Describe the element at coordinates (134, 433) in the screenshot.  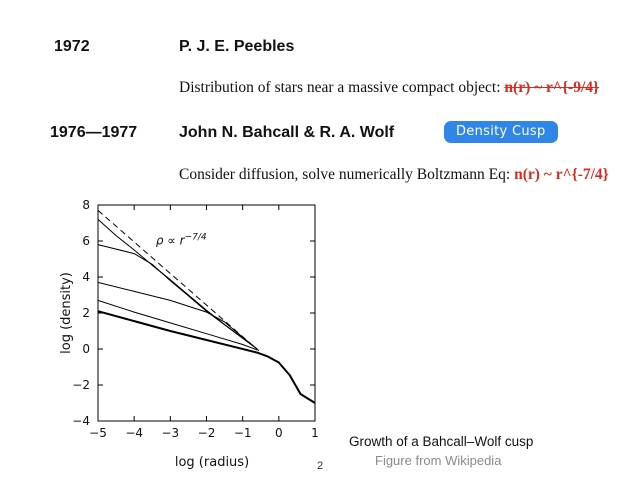
I see `x-tick-label: −4` at that location.